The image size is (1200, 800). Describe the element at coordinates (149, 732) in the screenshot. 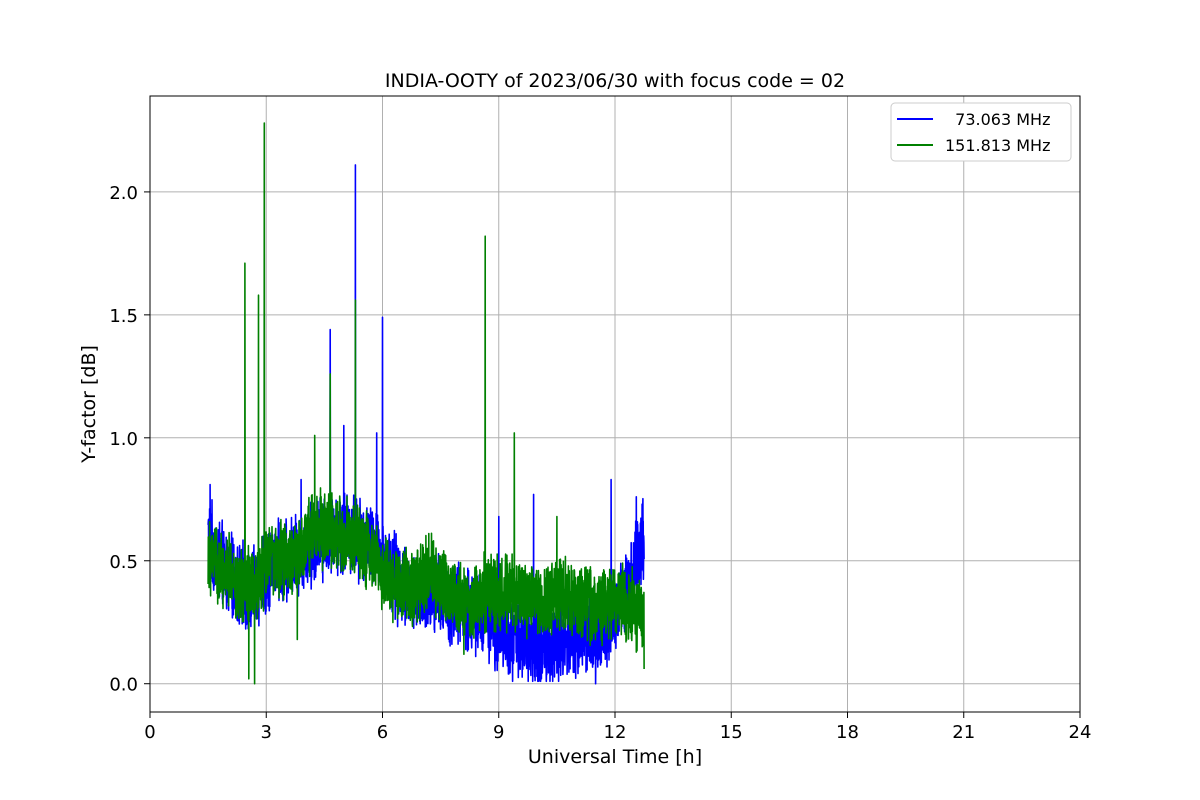

I see `x-tick-label: 0` at that location.